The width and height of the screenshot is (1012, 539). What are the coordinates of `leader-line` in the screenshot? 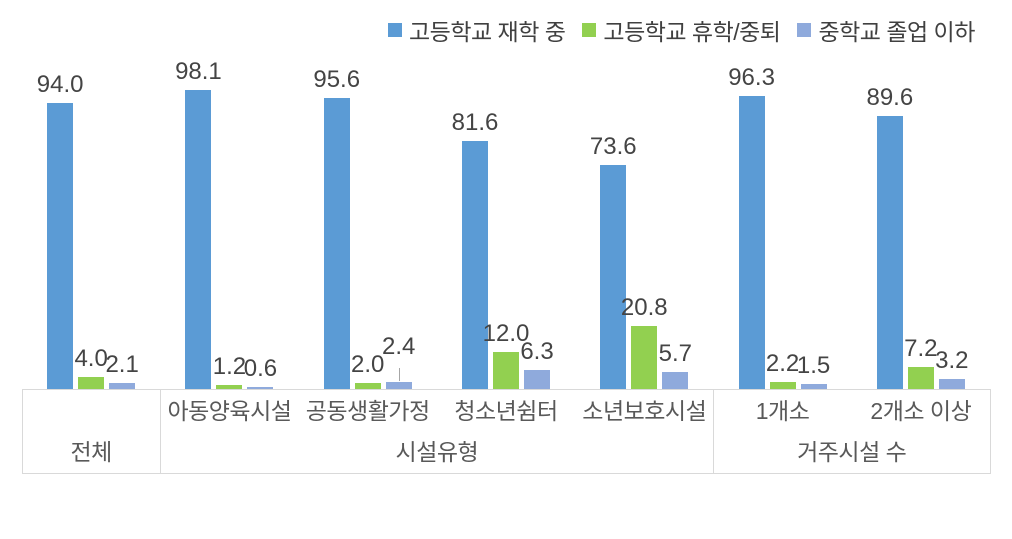 It's located at (399, 374).